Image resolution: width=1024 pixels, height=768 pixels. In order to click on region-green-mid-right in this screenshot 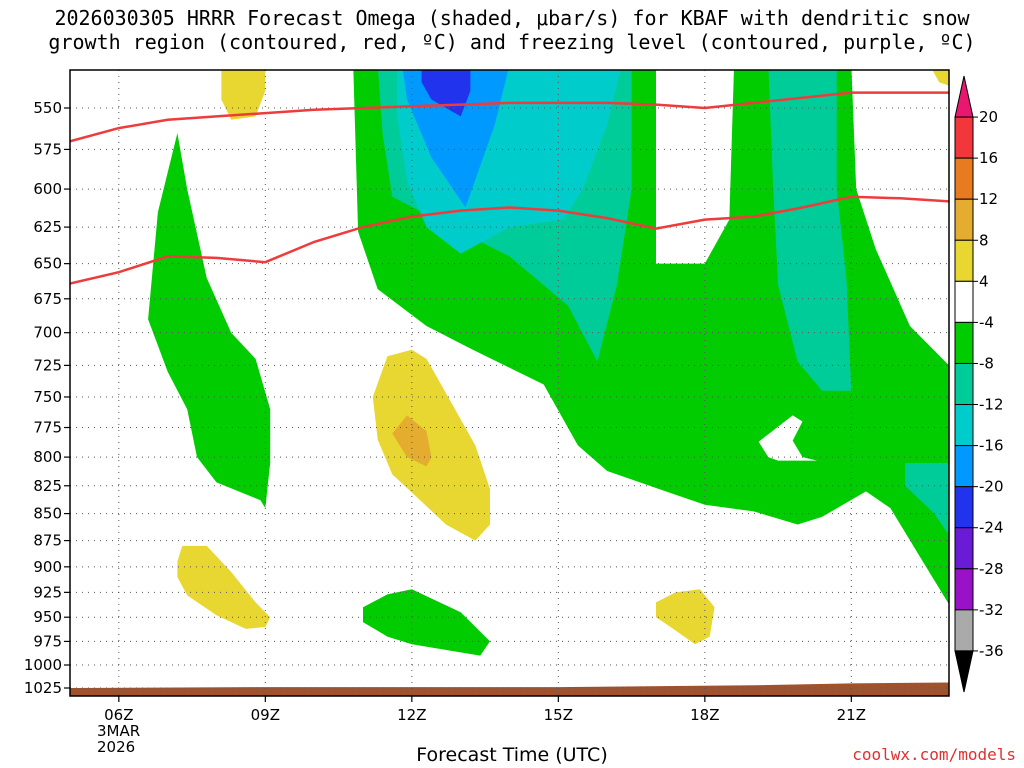, I will do `click(810, 230)`.